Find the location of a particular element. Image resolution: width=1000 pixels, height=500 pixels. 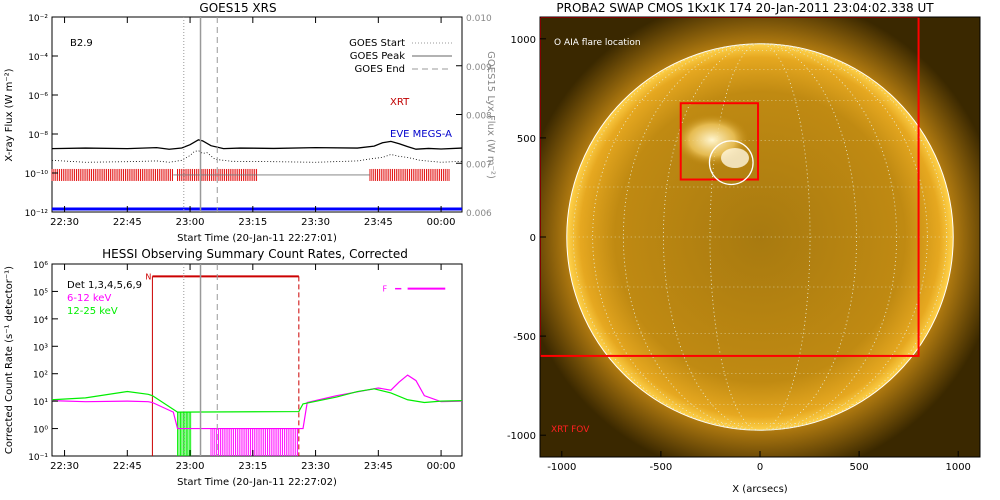

xrt-annotation: XRT is located at coordinates (400, 102).